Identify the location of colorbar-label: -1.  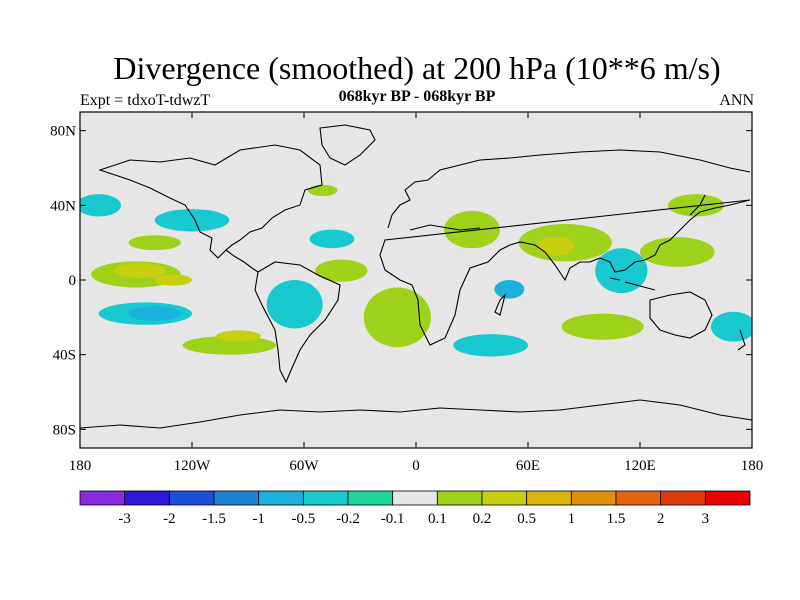
(258, 519).